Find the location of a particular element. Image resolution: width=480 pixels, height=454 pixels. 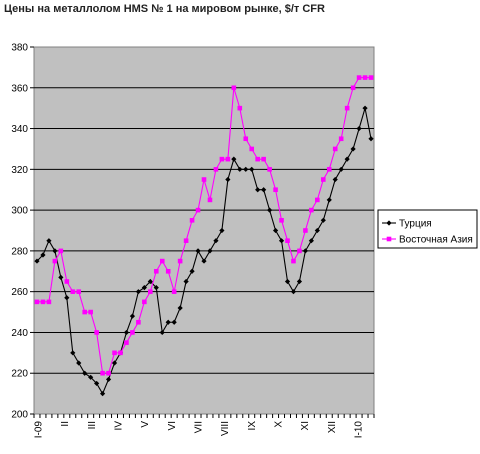

legend-label: Турция is located at coordinates (415, 224).